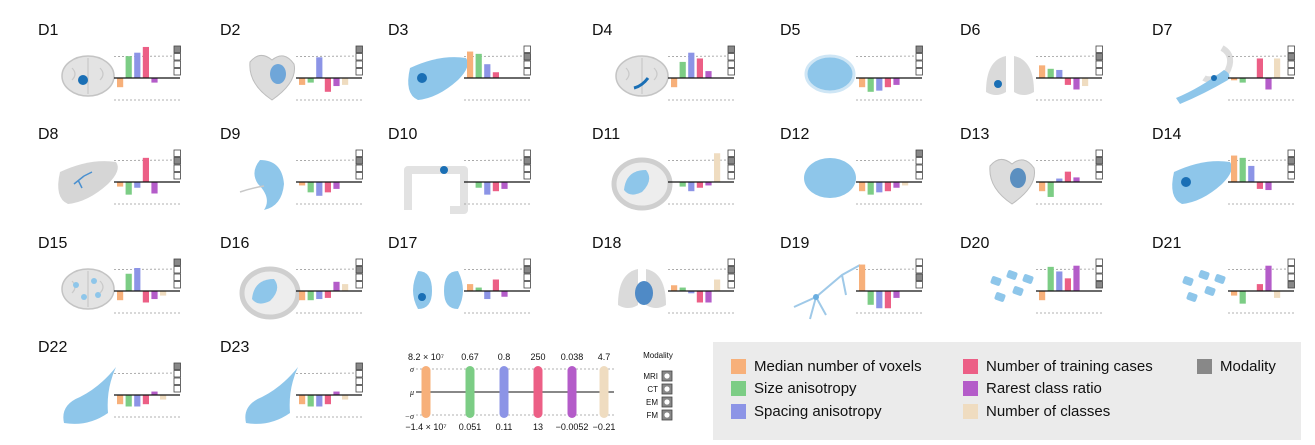 Image resolution: width=1315 pixels, height=445 pixels. Describe the element at coordinates (970, 411) in the screenshot. I see `legend-swatch-number-of-classes` at that location.